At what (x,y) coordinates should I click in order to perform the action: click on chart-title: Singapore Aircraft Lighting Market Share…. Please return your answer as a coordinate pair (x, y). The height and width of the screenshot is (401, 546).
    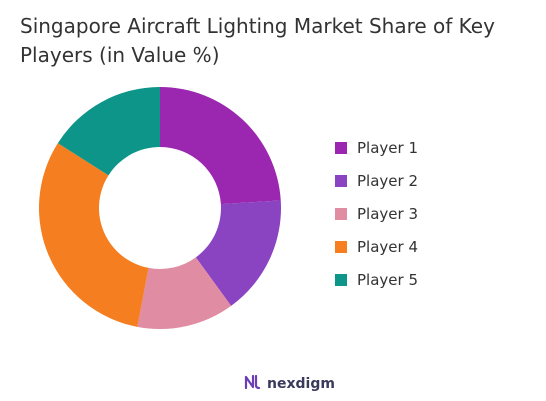
    Looking at the image, I should click on (257, 40).